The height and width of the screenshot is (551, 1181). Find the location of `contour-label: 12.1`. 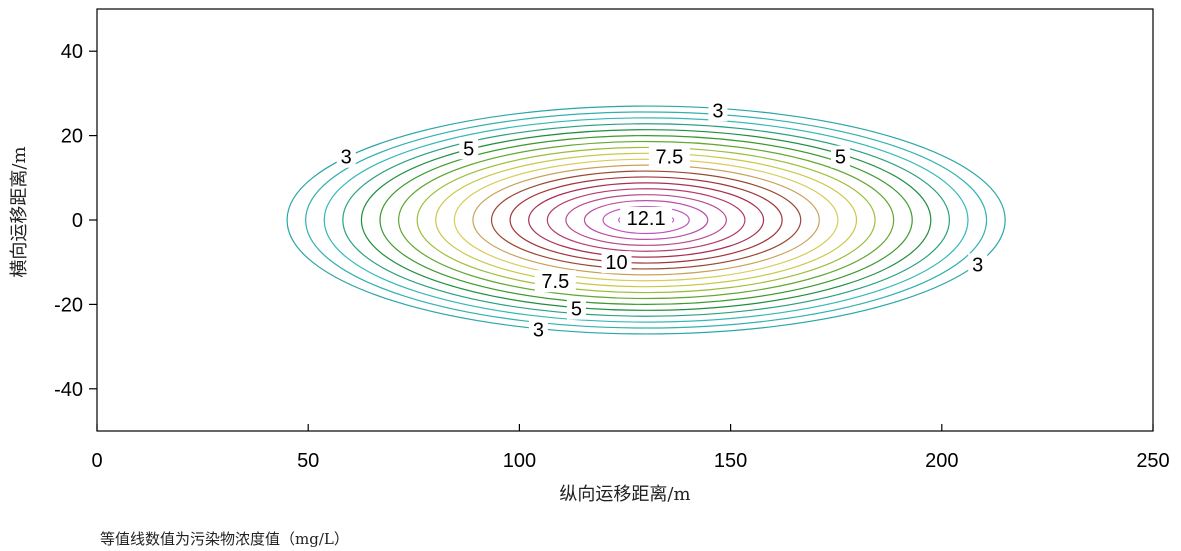

contour-label: 12.1 is located at coordinates (646, 219).